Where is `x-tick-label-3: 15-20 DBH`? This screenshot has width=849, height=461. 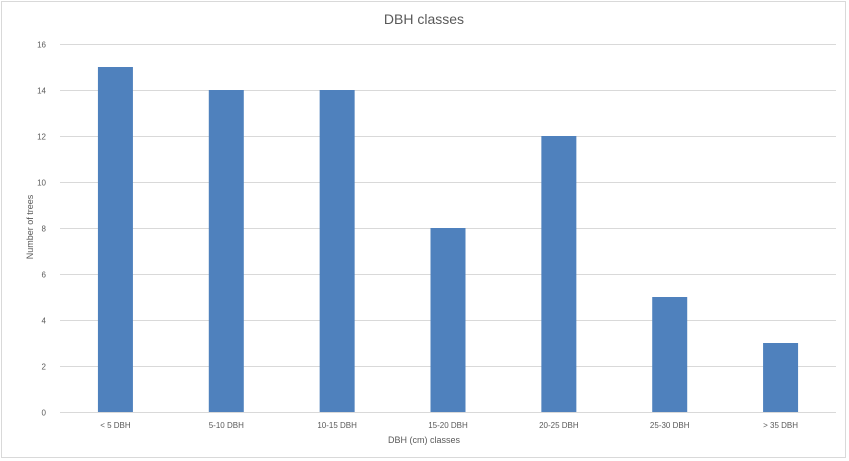 x-tick-label-3: 15-20 DBH is located at coordinates (448, 425).